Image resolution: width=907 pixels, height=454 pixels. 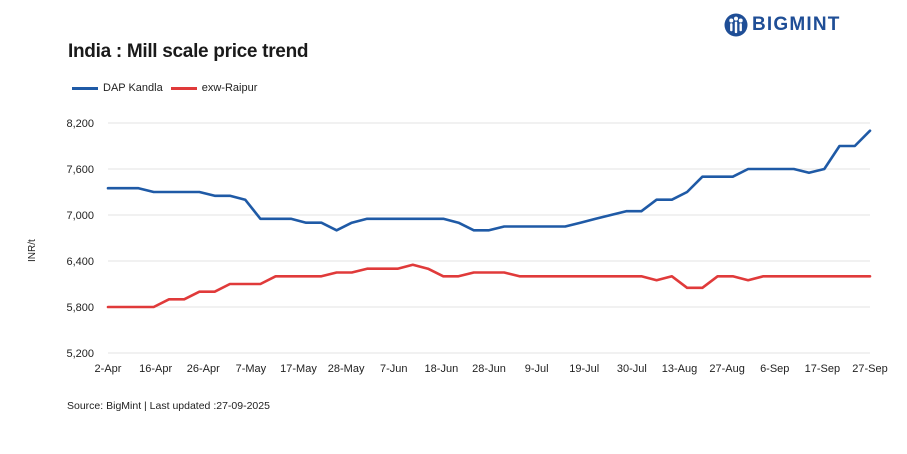 I want to click on legend-swatch-dap-kandla, so click(x=85, y=88).